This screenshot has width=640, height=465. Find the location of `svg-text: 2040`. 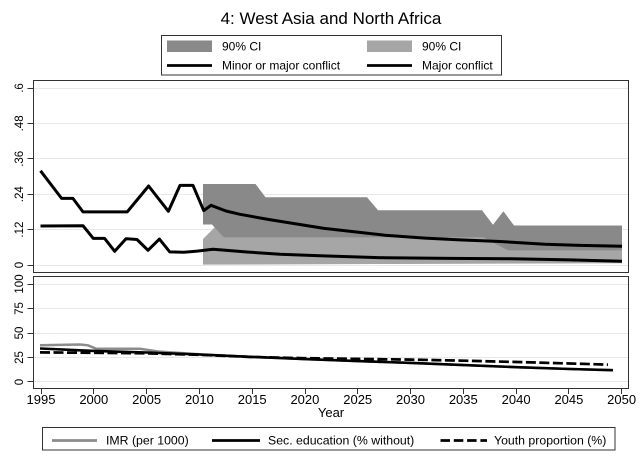

svg-text: 2040 is located at coordinates (516, 399).